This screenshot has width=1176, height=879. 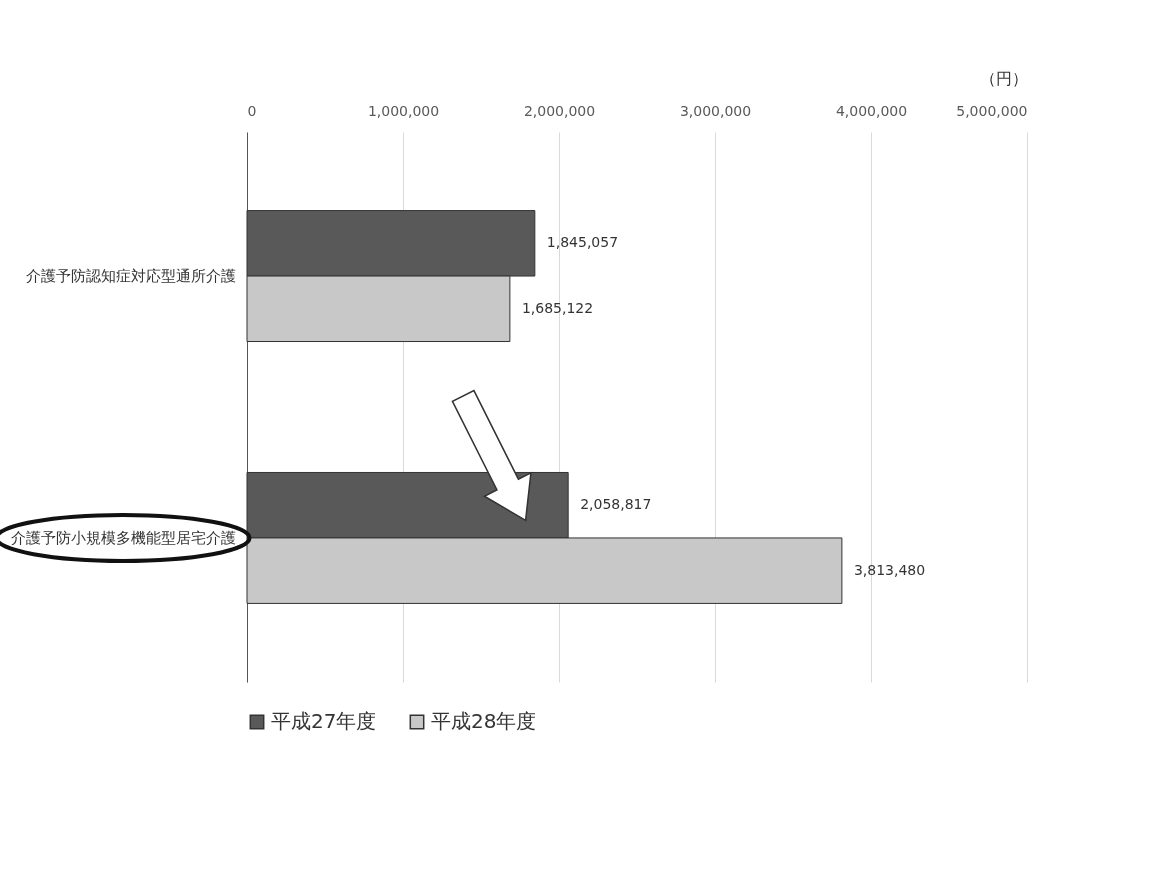 I want to click on x-tick-label: 1,000,000, so click(x=403, y=110).